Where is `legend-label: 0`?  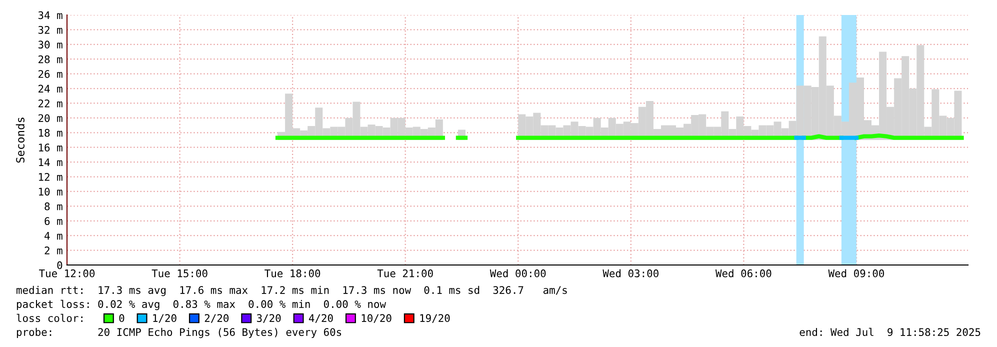 legend-label: 0 is located at coordinates (121, 318).